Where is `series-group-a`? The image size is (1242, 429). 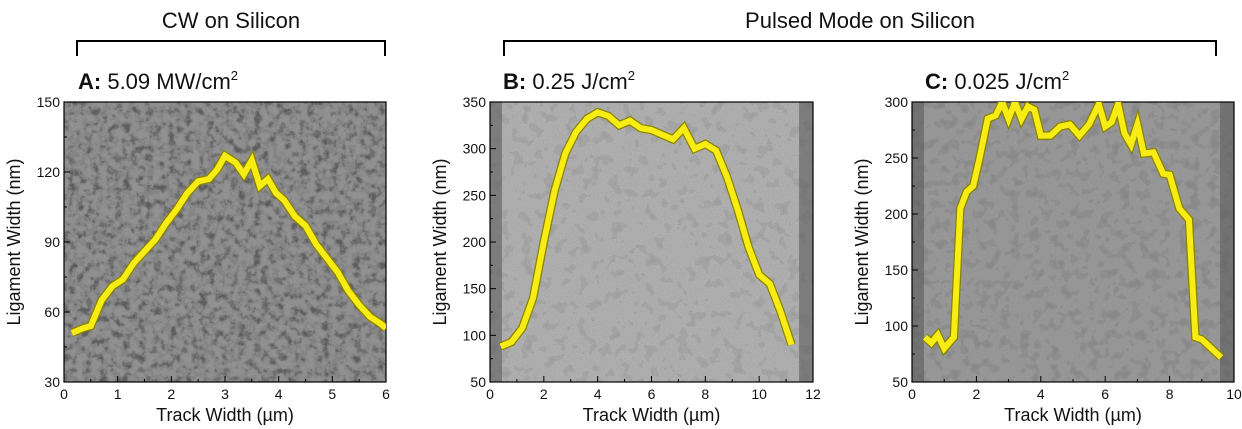 series-group-a is located at coordinates (228, 243).